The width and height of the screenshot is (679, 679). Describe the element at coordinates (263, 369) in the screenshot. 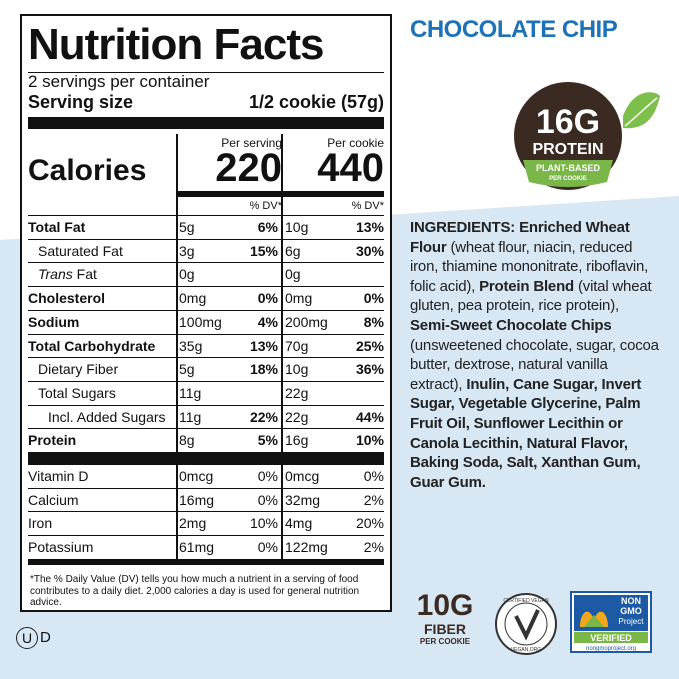

I see `daily-value: 18%` at that location.